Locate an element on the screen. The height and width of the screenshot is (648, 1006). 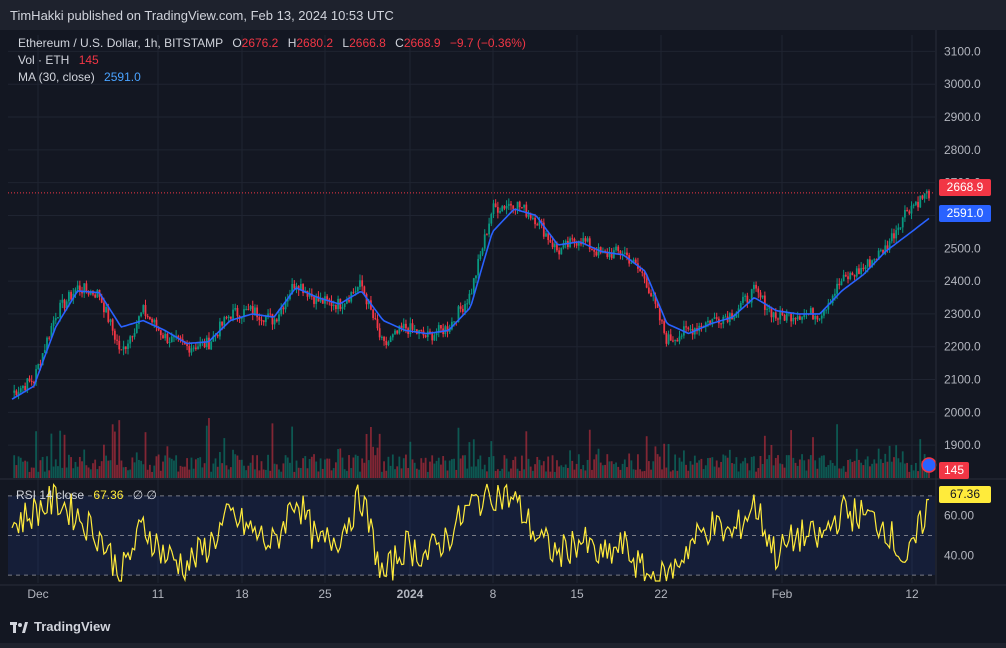
ma-value: 2591.0 is located at coordinates (122, 77).